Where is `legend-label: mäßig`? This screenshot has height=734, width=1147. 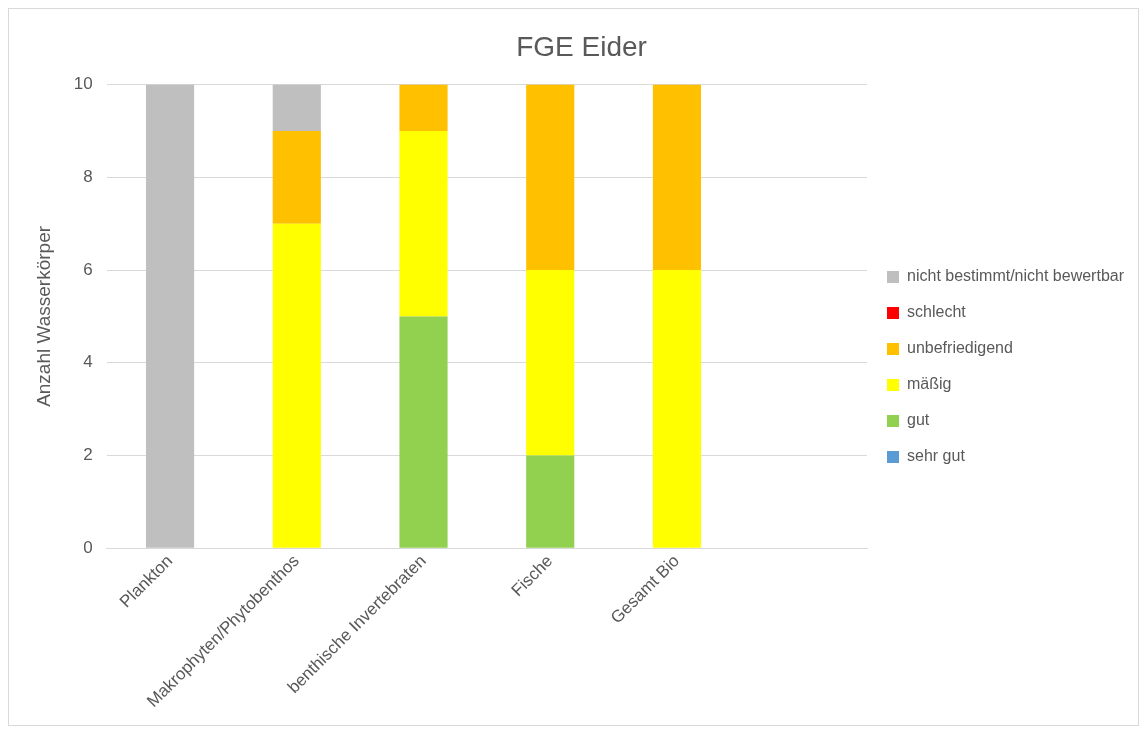
legend-label: mäßig is located at coordinates (929, 384).